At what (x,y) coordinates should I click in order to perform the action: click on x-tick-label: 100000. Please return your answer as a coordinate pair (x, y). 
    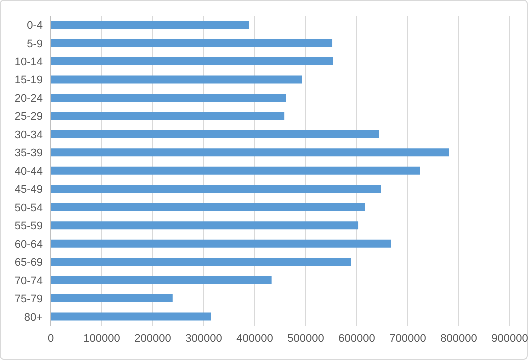
    Looking at the image, I should click on (102, 338).